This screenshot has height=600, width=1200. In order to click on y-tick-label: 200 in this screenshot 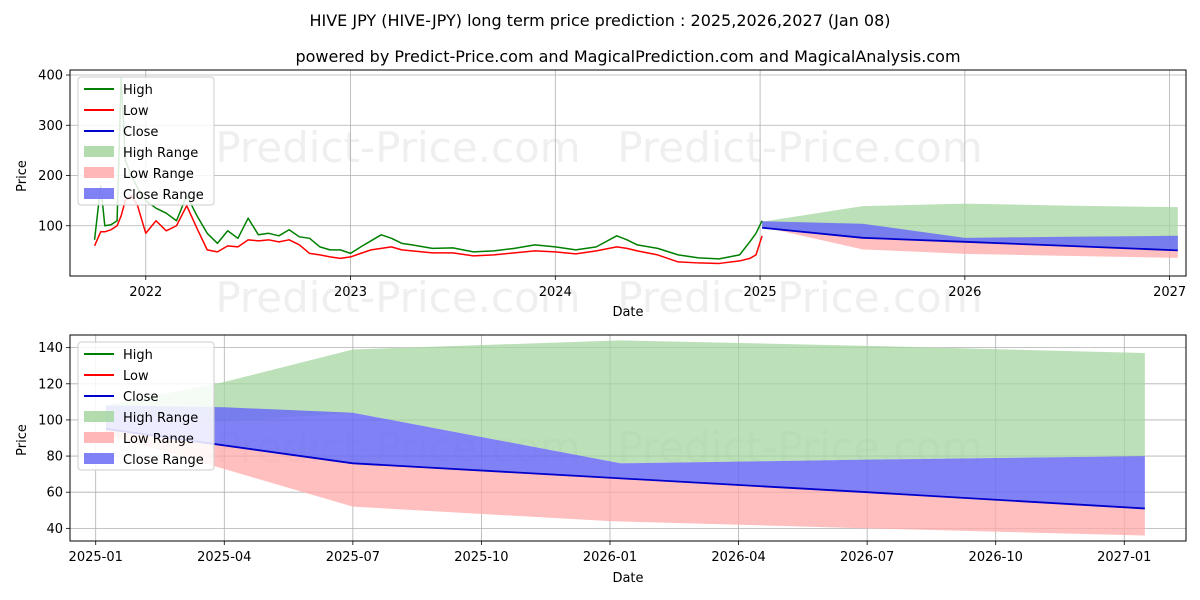, I will do `click(50, 176)`.